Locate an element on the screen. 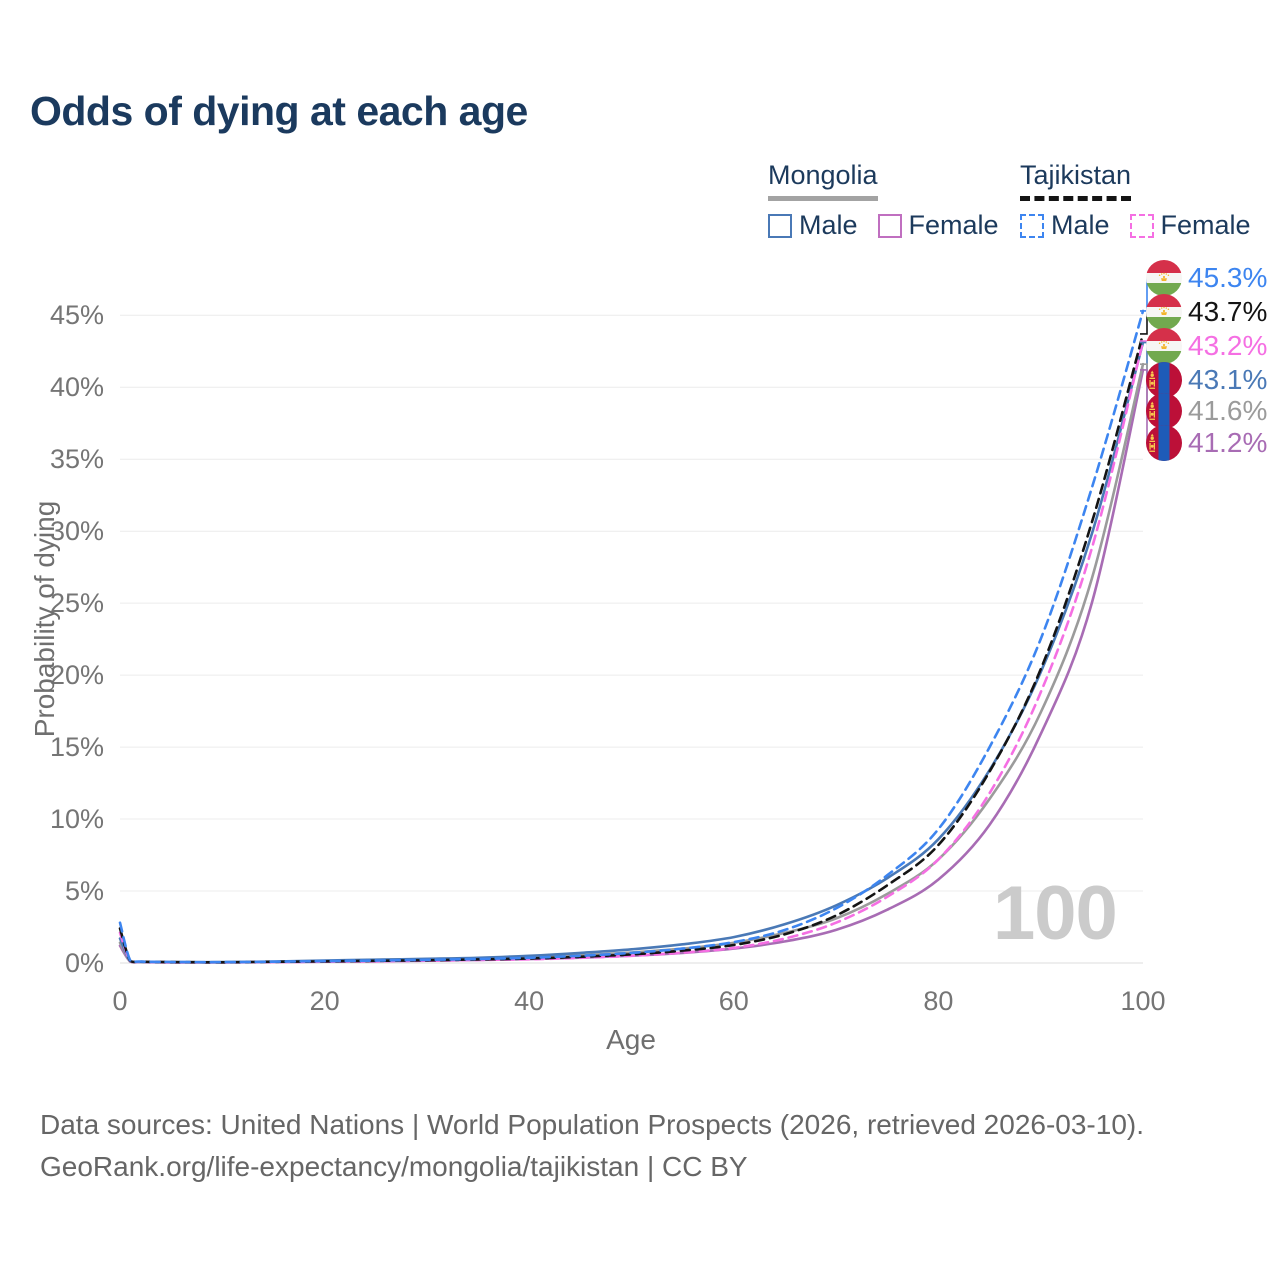  legend-item-mongolia-female: Female is located at coordinates (938, 225).